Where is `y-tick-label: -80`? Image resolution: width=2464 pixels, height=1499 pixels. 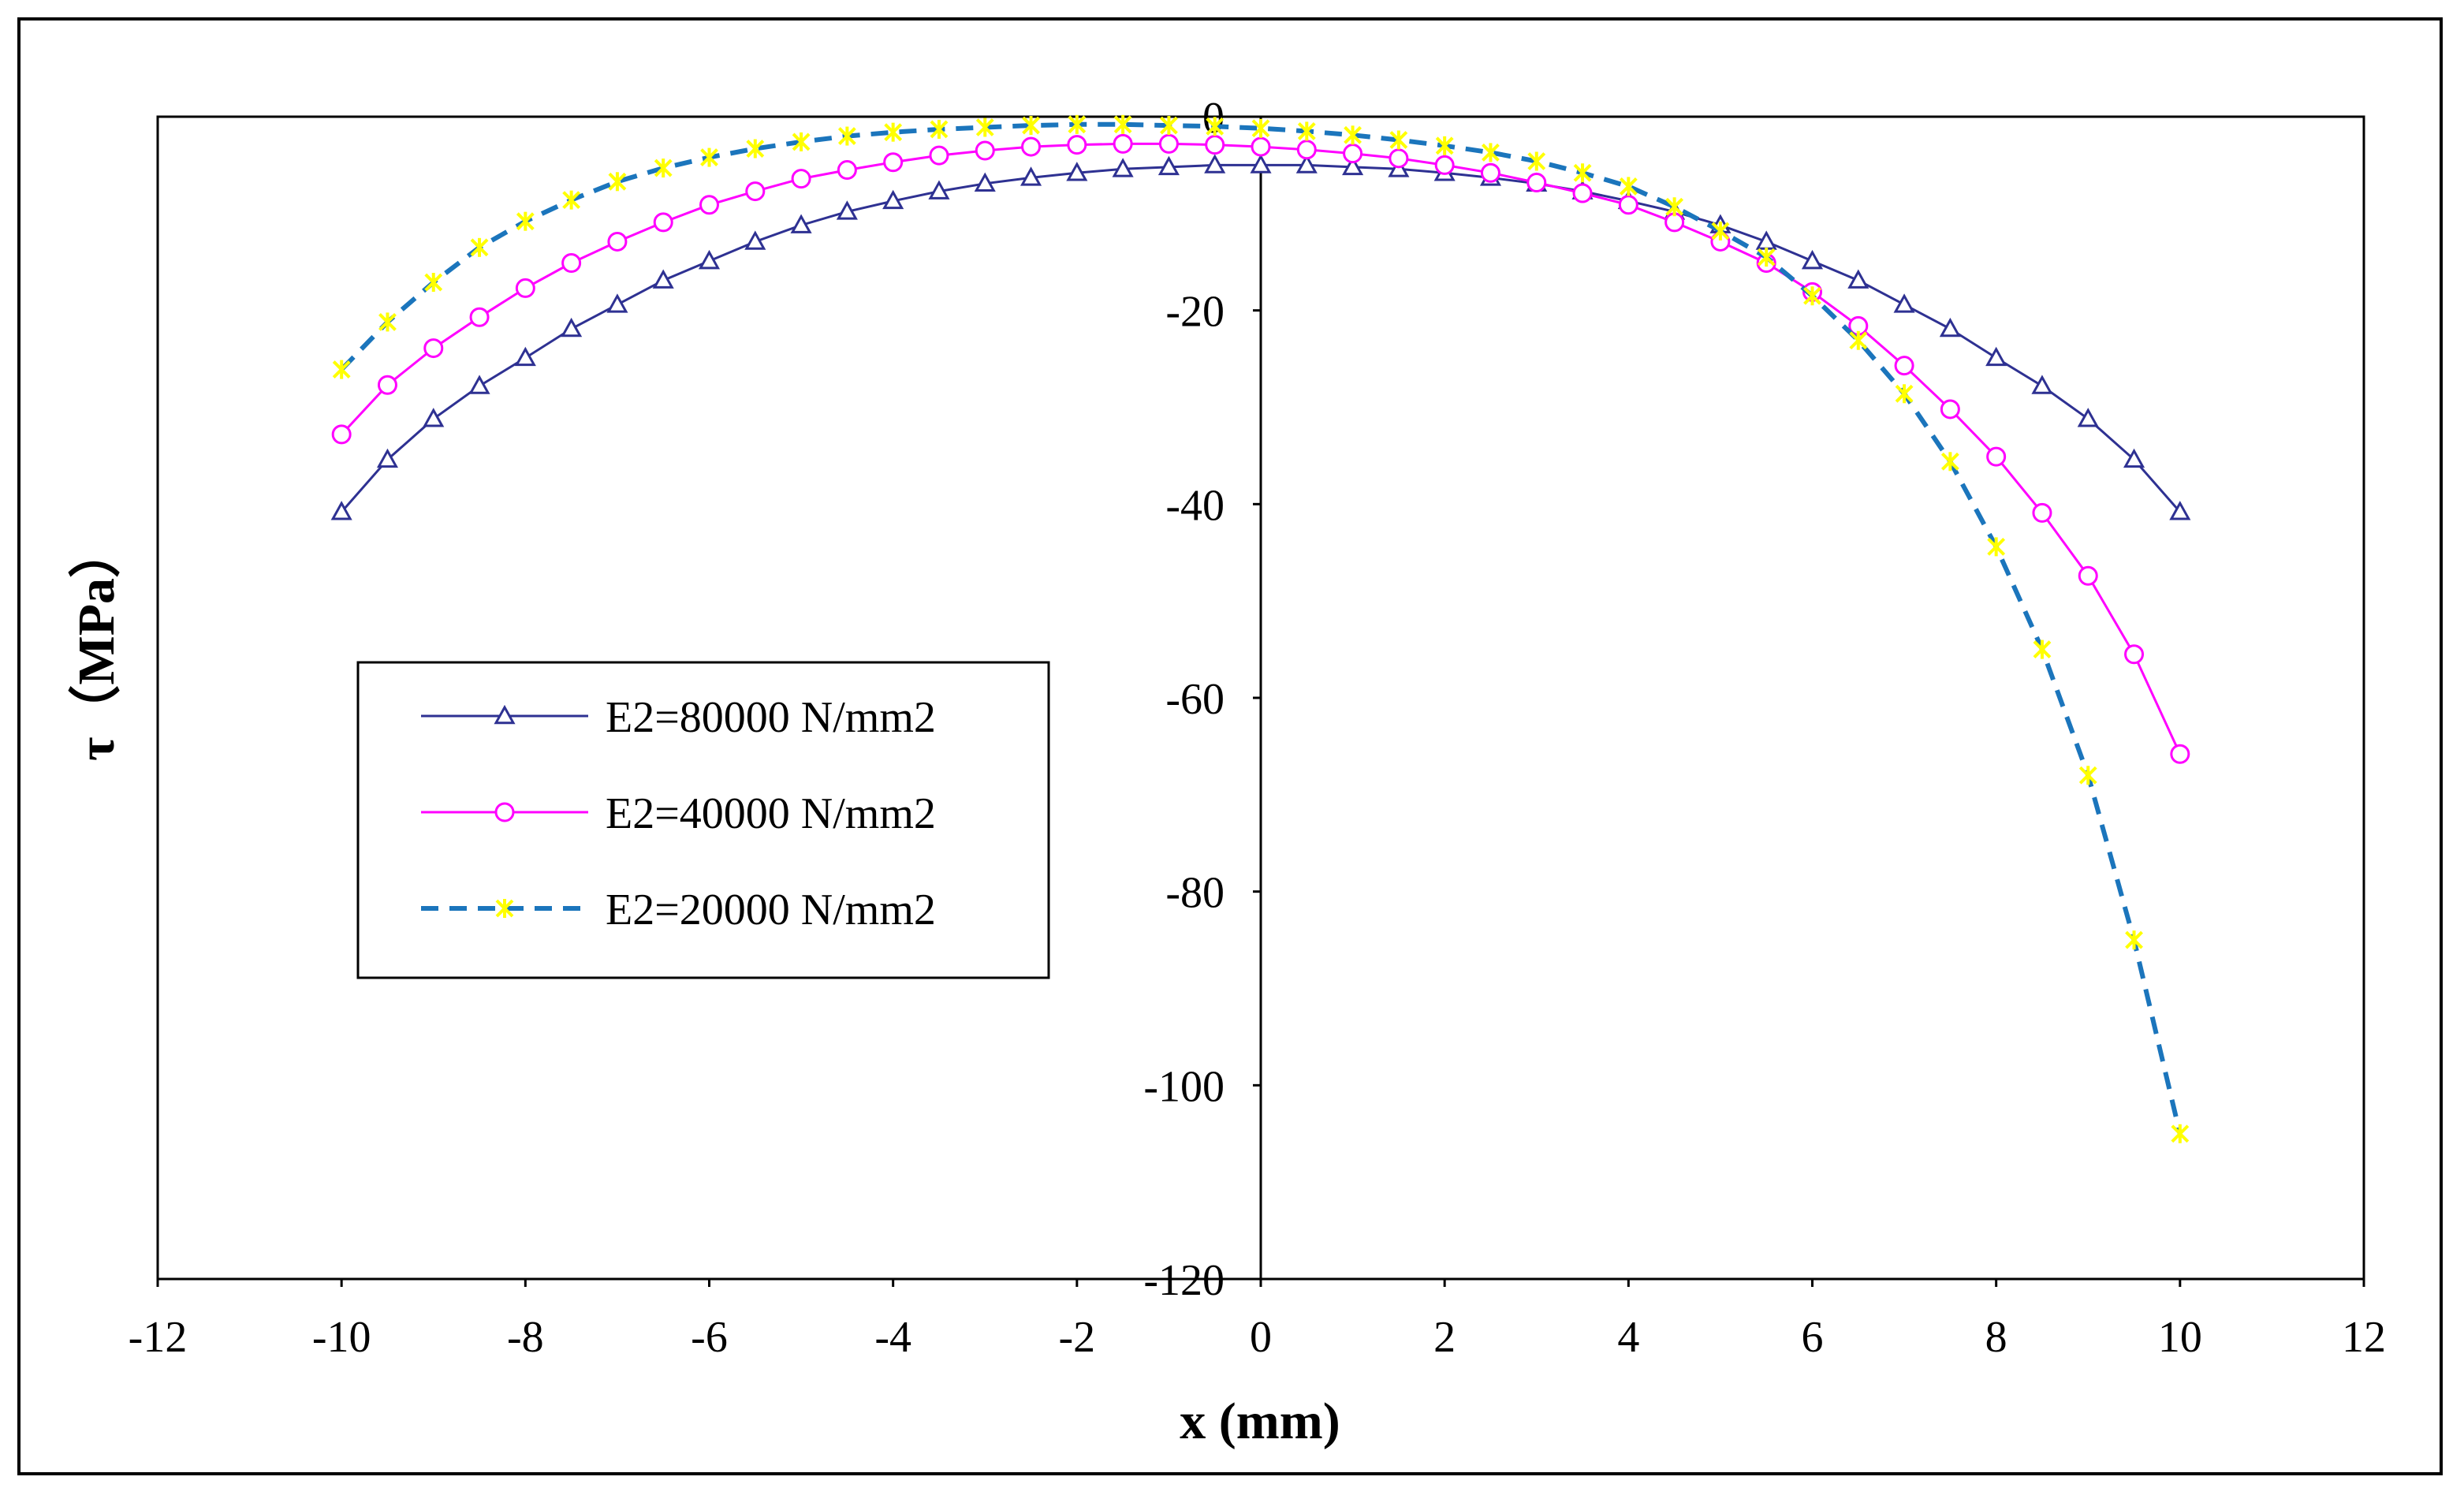
y-tick-label: -80 is located at coordinates (1195, 893).